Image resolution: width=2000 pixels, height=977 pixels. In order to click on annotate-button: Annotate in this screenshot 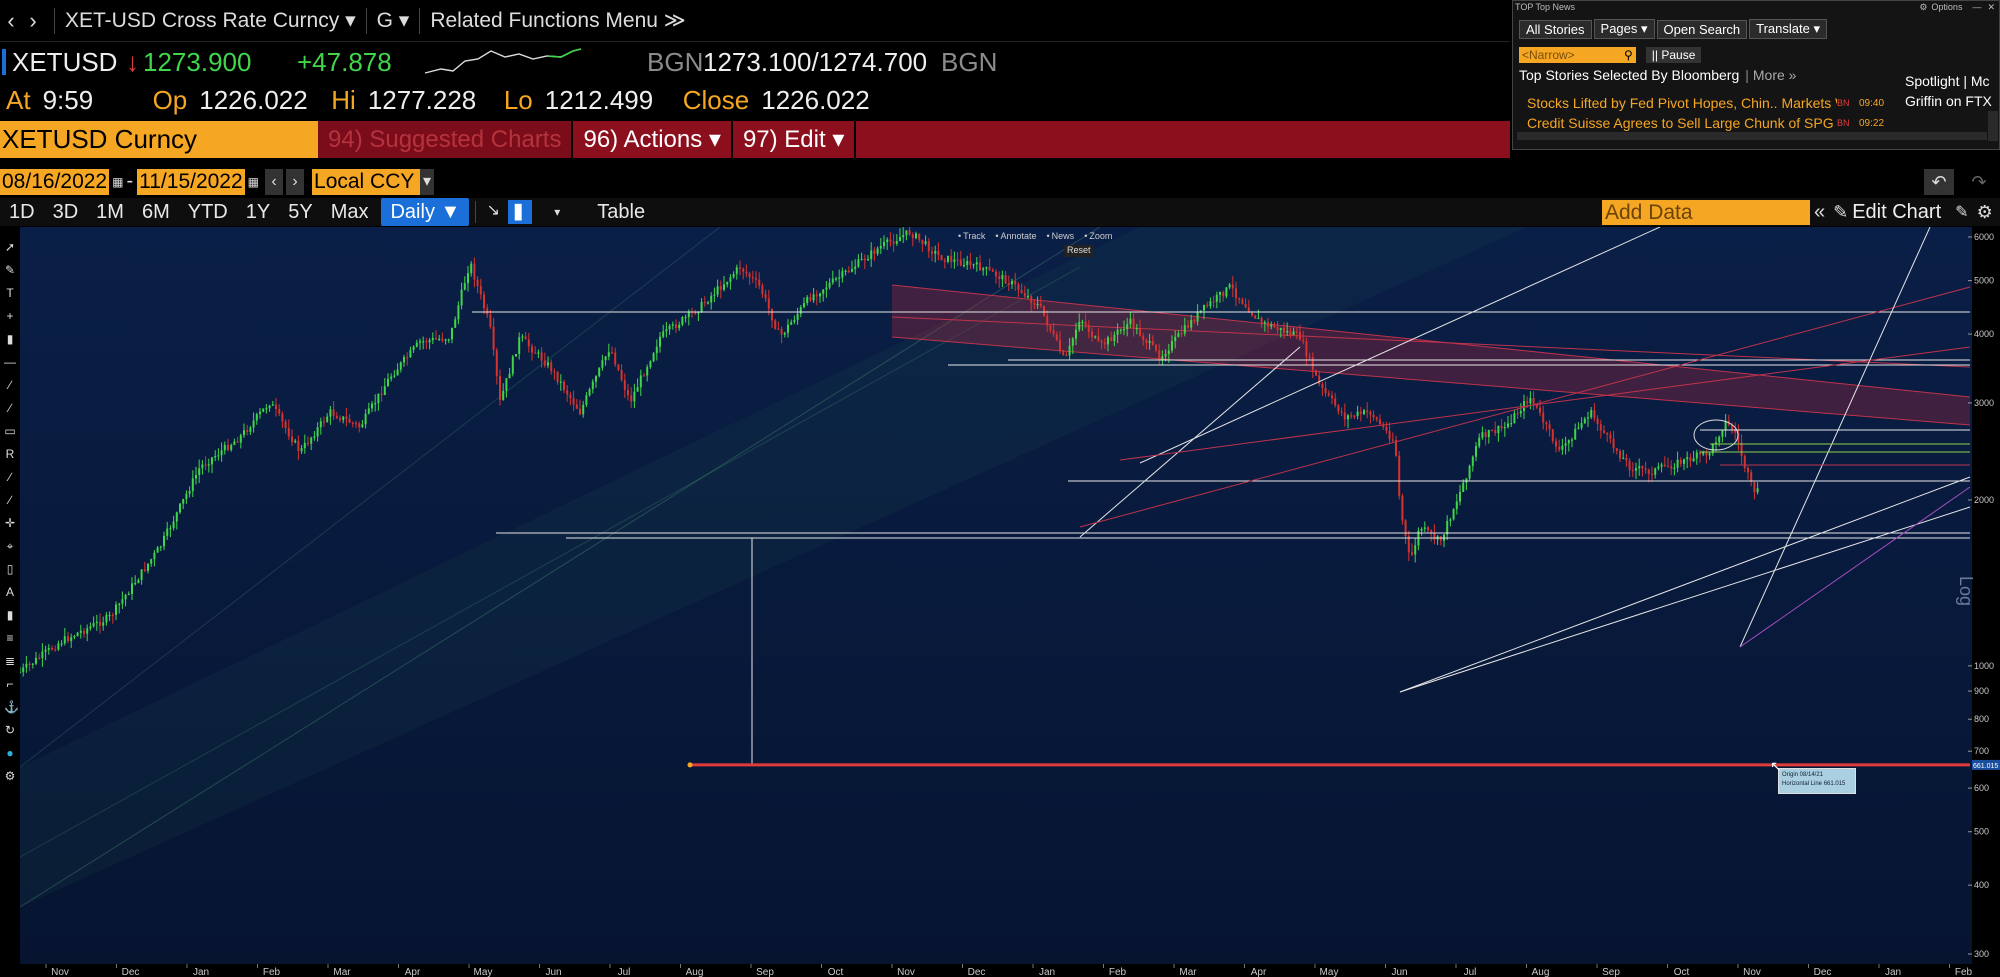, I will do `click(1018, 236)`.